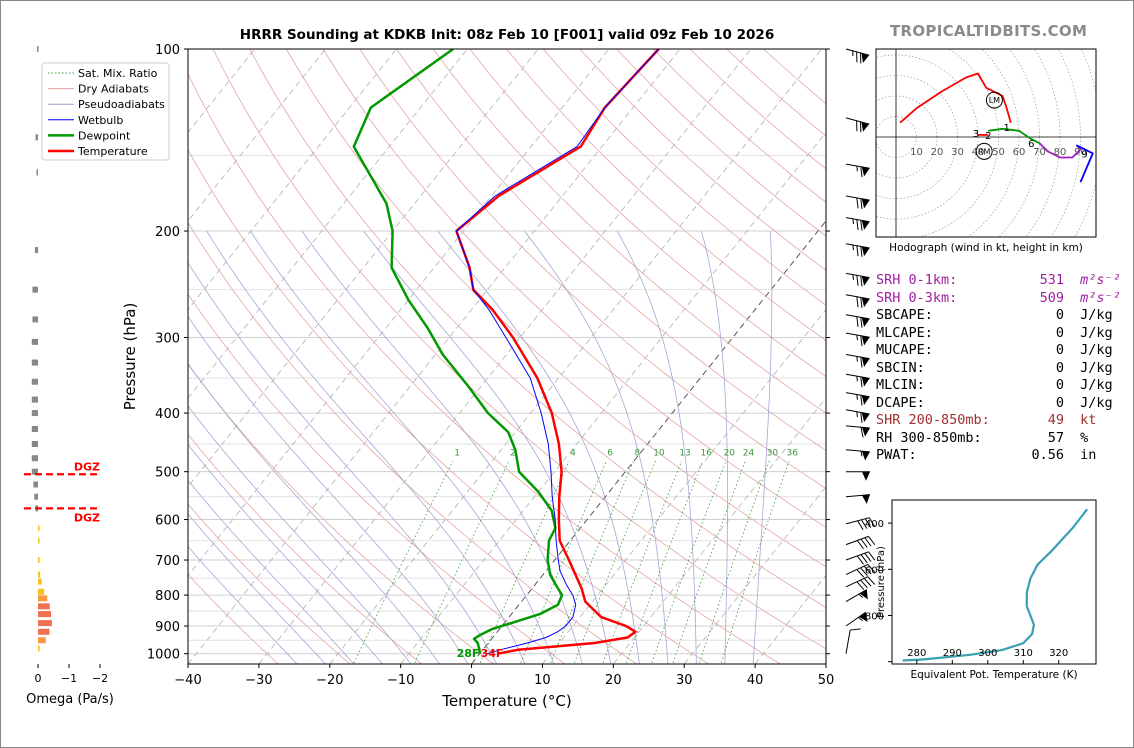 The height and width of the screenshot is (748, 1134). Describe the element at coordinates (1047, 455) in the screenshot. I see `stat-value: 0.56` at that location.